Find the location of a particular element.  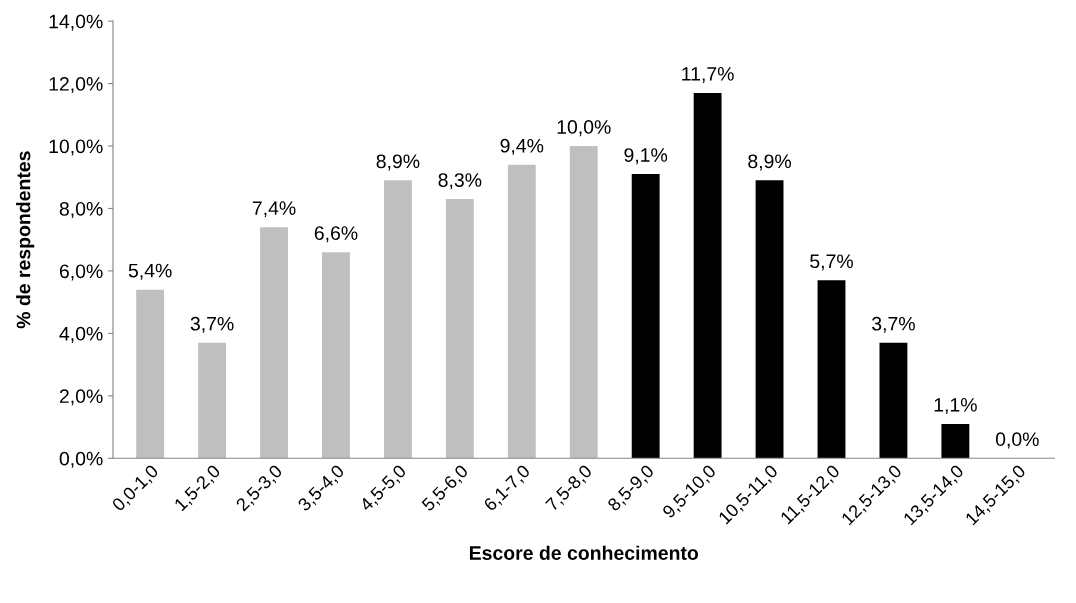

data-label: 9,1% is located at coordinates (646, 156).